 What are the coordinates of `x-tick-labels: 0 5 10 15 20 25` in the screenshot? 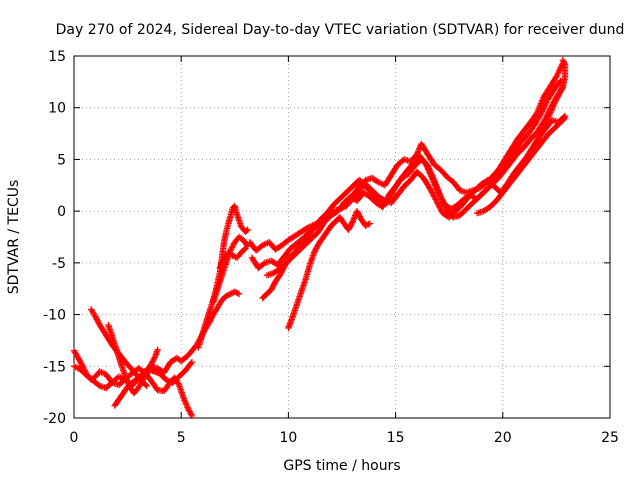 It's located at (344, 438).